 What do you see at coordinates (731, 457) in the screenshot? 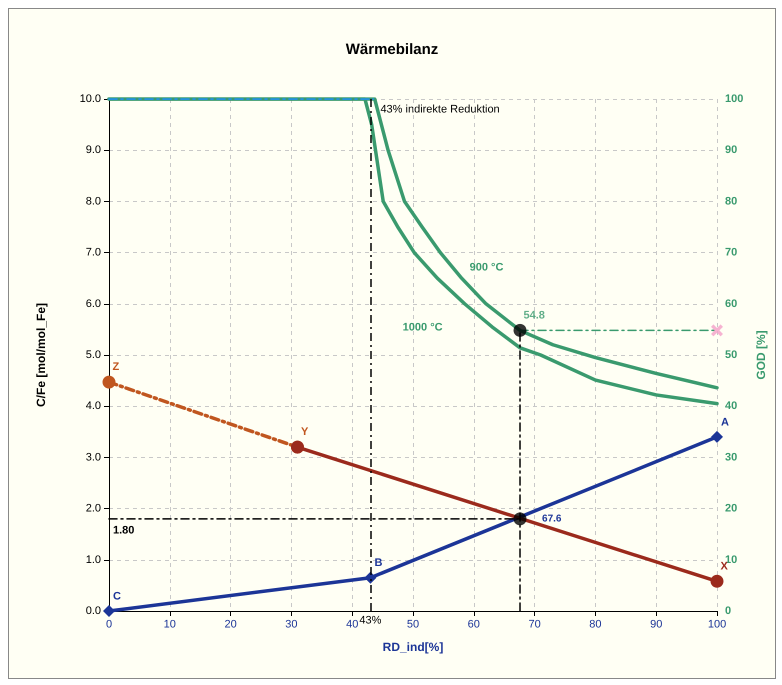
I see `y2-tick-label: 30` at bounding box center [731, 457].